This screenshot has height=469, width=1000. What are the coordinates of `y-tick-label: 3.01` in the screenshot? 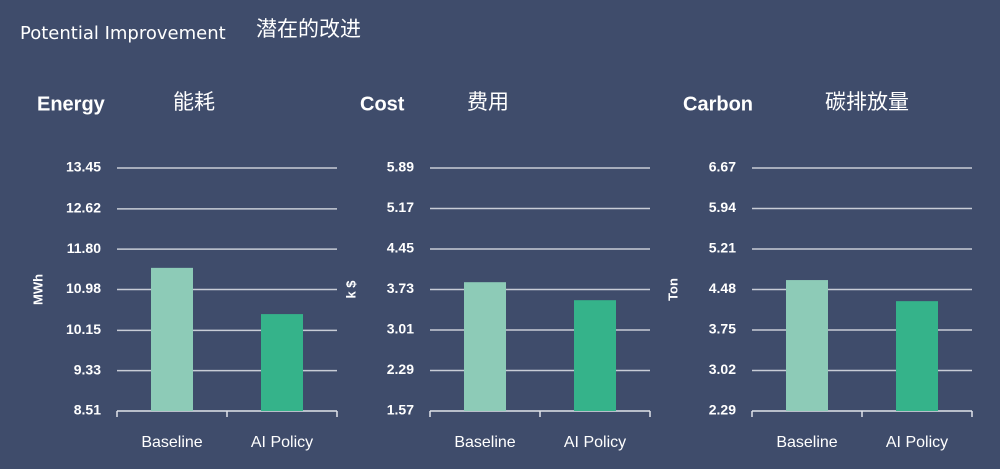 It's located at (400, 329).